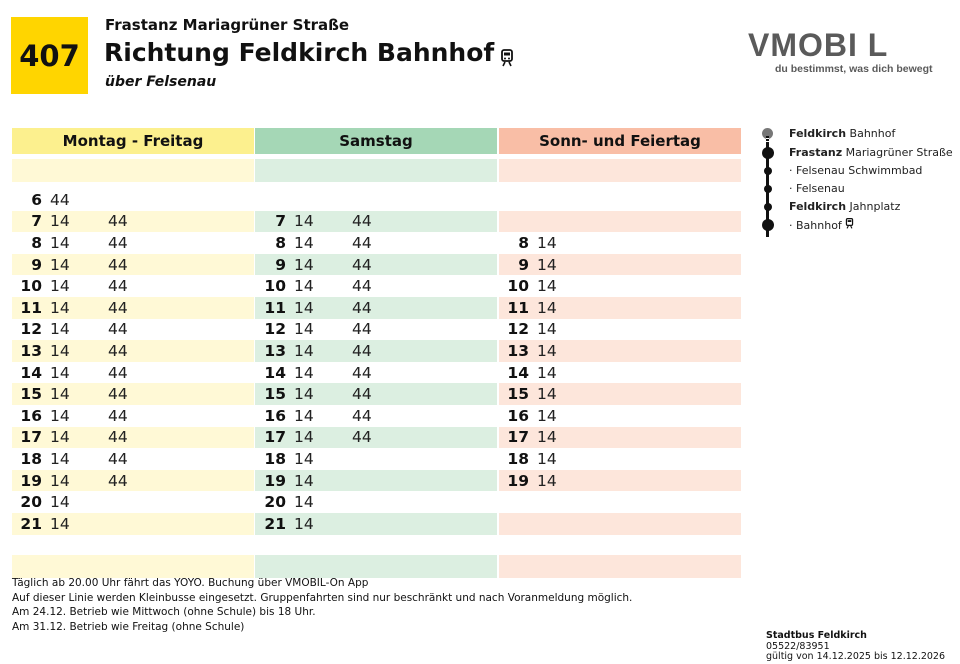  What do you see at coordinates (133, 243) in the screenshot?
I see `table-row: 8 14 44` at bounding box center [133, 243].